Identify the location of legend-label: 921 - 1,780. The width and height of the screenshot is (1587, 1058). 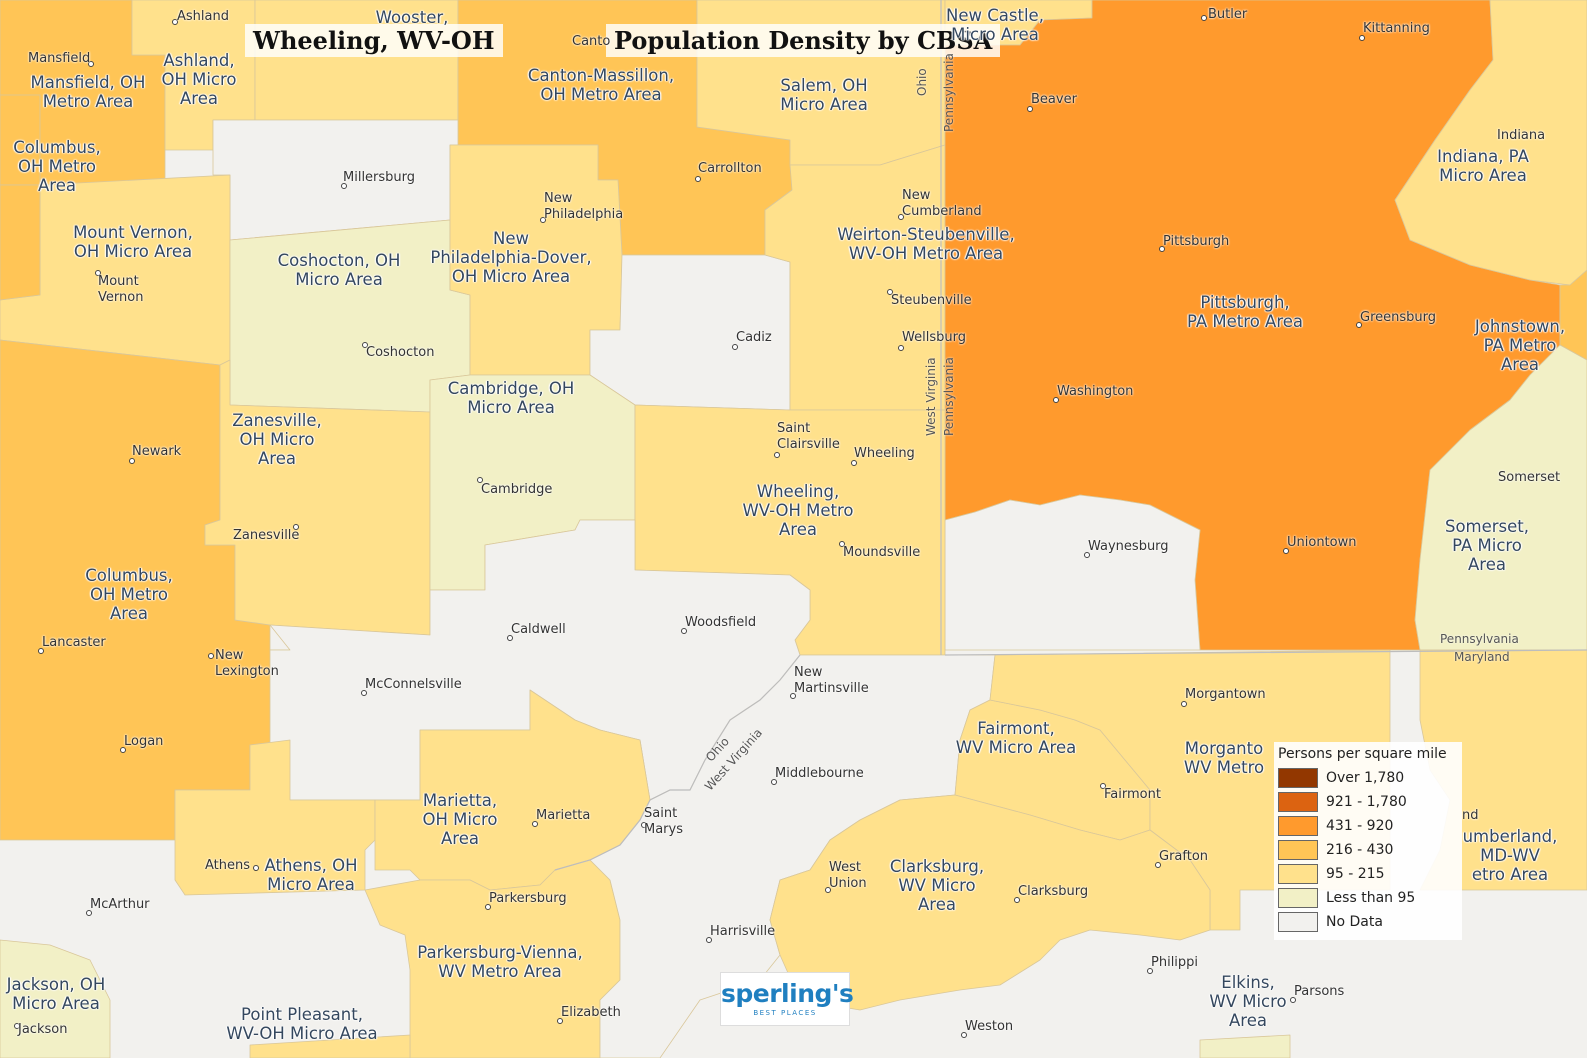
(1366, 802).